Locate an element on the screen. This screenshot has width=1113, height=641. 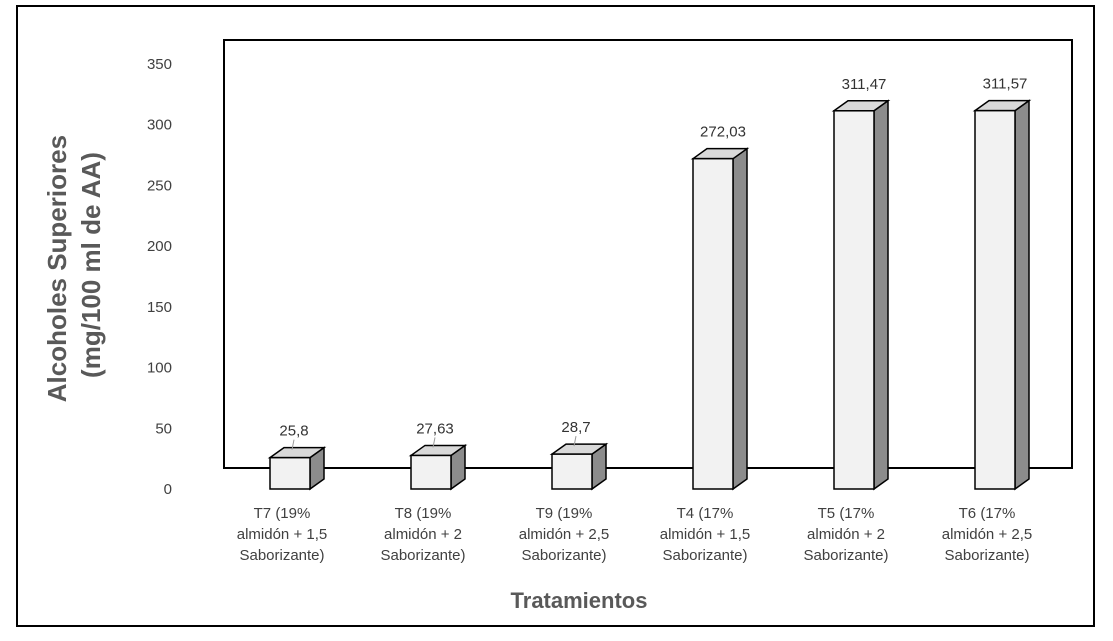
y-tick-label: 350 is located at coordinates (159, 64).